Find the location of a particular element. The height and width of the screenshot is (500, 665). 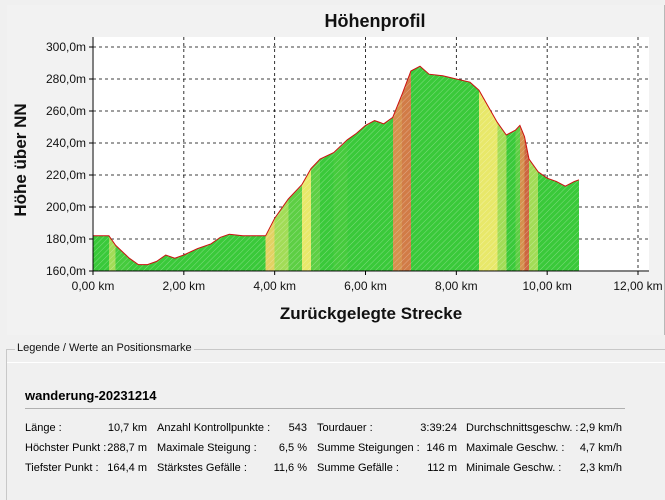

stat-label-max-decline: Stärkstes Gefälle : is located at coordinates (202, 468).